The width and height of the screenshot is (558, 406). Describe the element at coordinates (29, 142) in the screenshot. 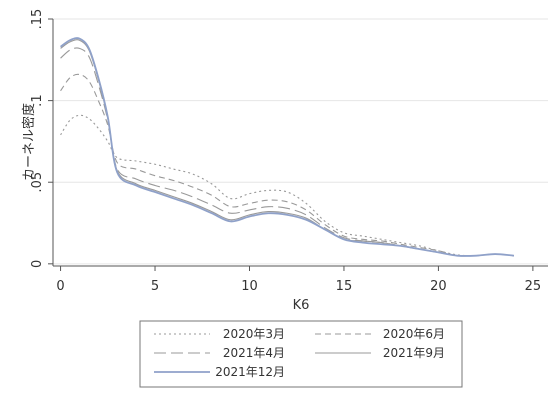

I see `y-axis-title: カーネル密度` at that location.